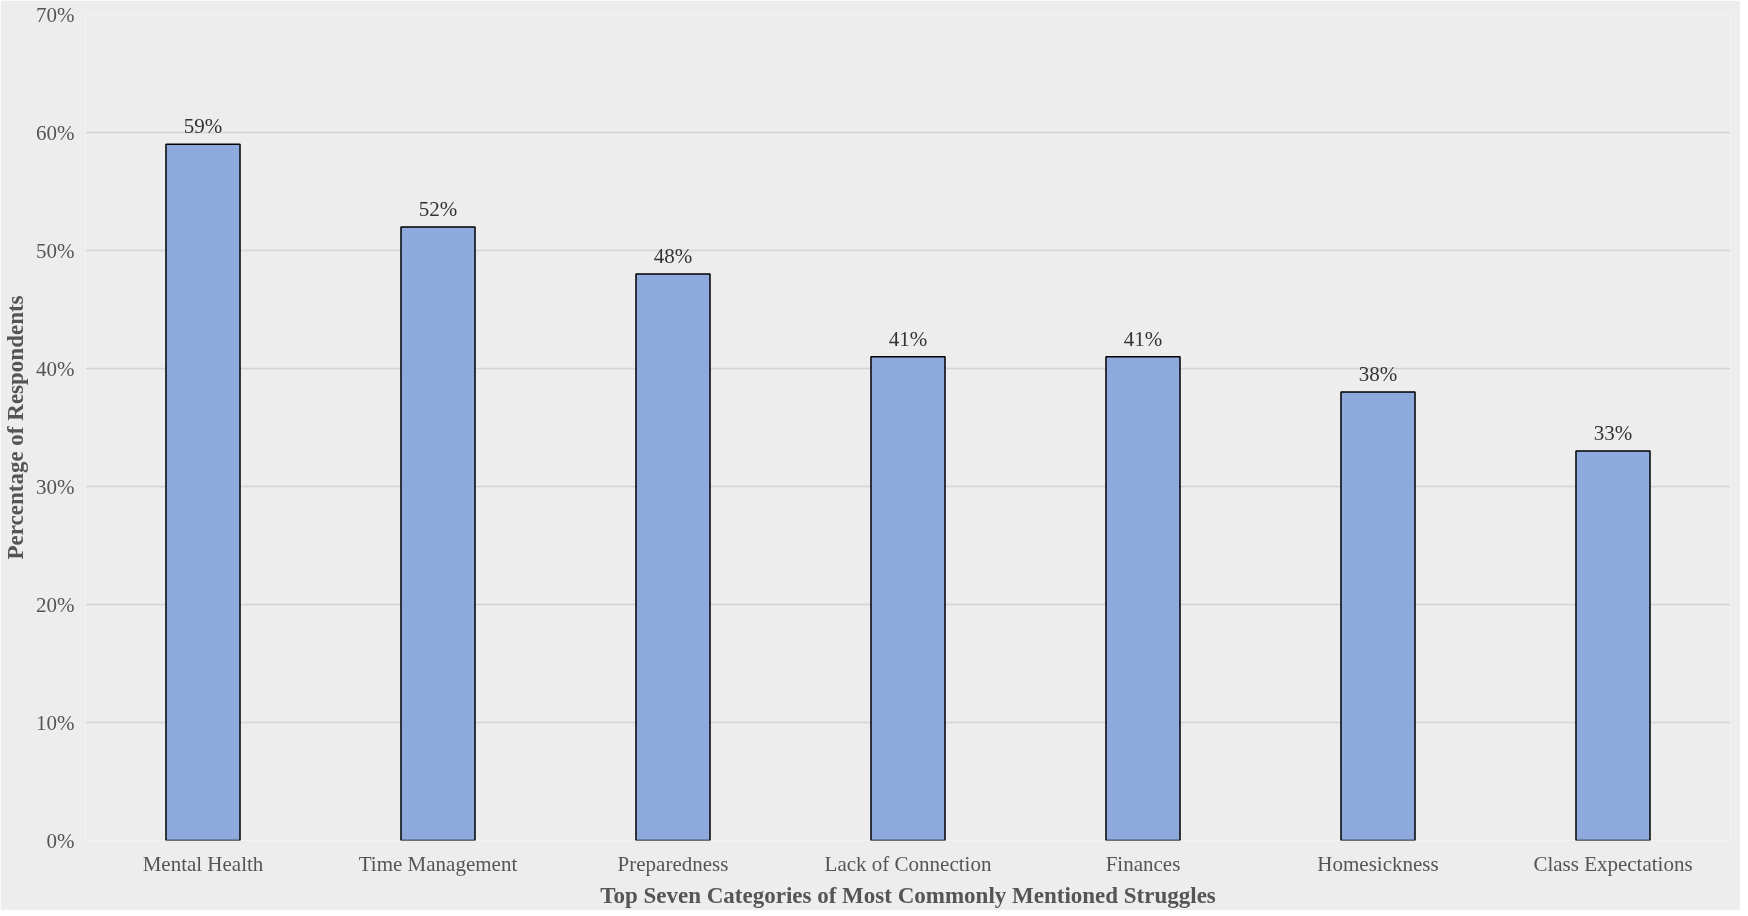 The width and height of the screenshot is (1748, 916). Describe the element at coordinates (55, 14) in the screenshot. I see `y-tick-label: 70%` at that location.